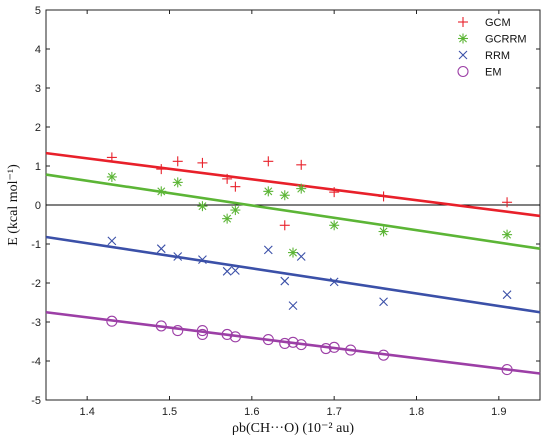 This screenshot has width=550, height=443. I want to click on x-tick-label: 1.5, so click(169, 412).